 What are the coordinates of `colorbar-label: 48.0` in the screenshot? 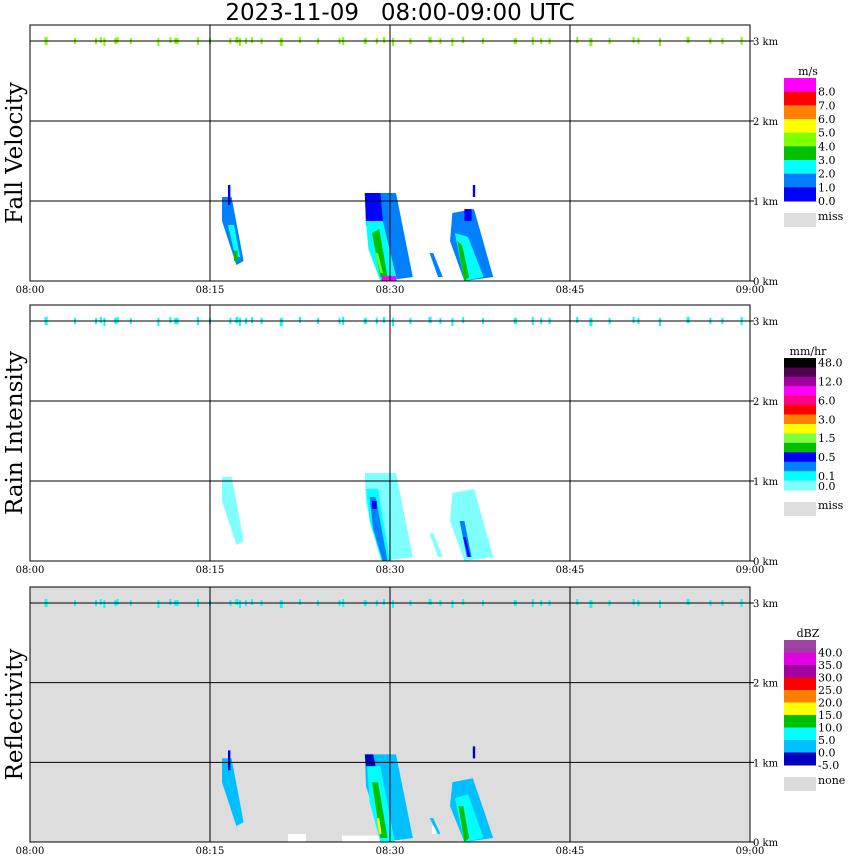 It's located at (830, 363).